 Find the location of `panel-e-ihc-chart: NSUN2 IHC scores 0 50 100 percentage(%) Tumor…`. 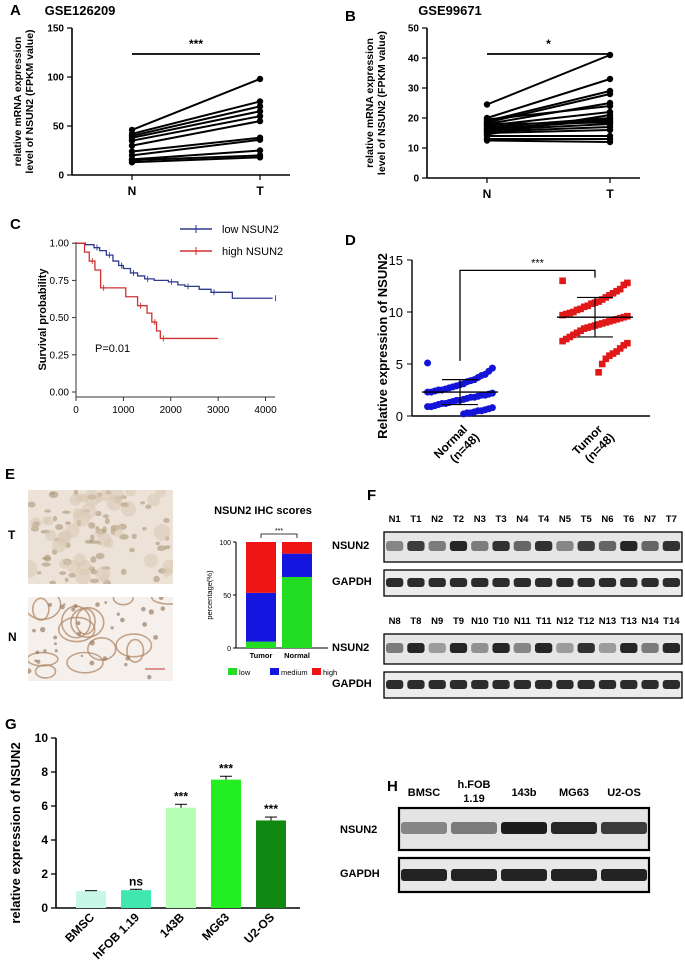

panel-e-ihc-chart: NSUN2 IHC scores 0 50 100 percentage(%) Tumor… is located at coordinates (271, 591).